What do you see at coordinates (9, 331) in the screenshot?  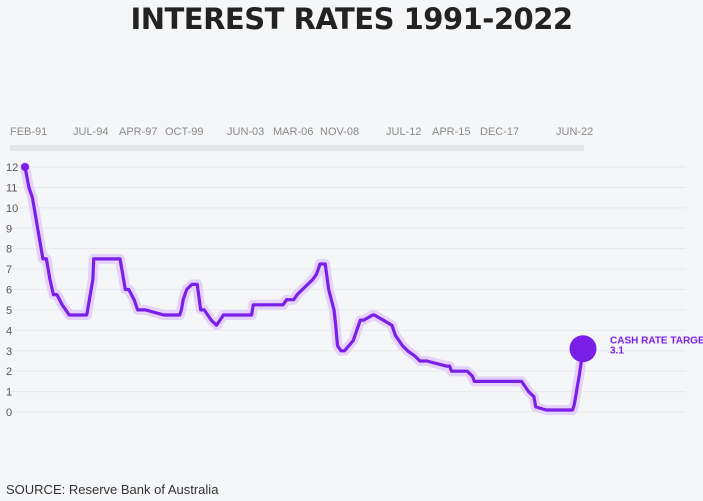 I see `y-tick-label: 4` at bounding box center [9, 331].